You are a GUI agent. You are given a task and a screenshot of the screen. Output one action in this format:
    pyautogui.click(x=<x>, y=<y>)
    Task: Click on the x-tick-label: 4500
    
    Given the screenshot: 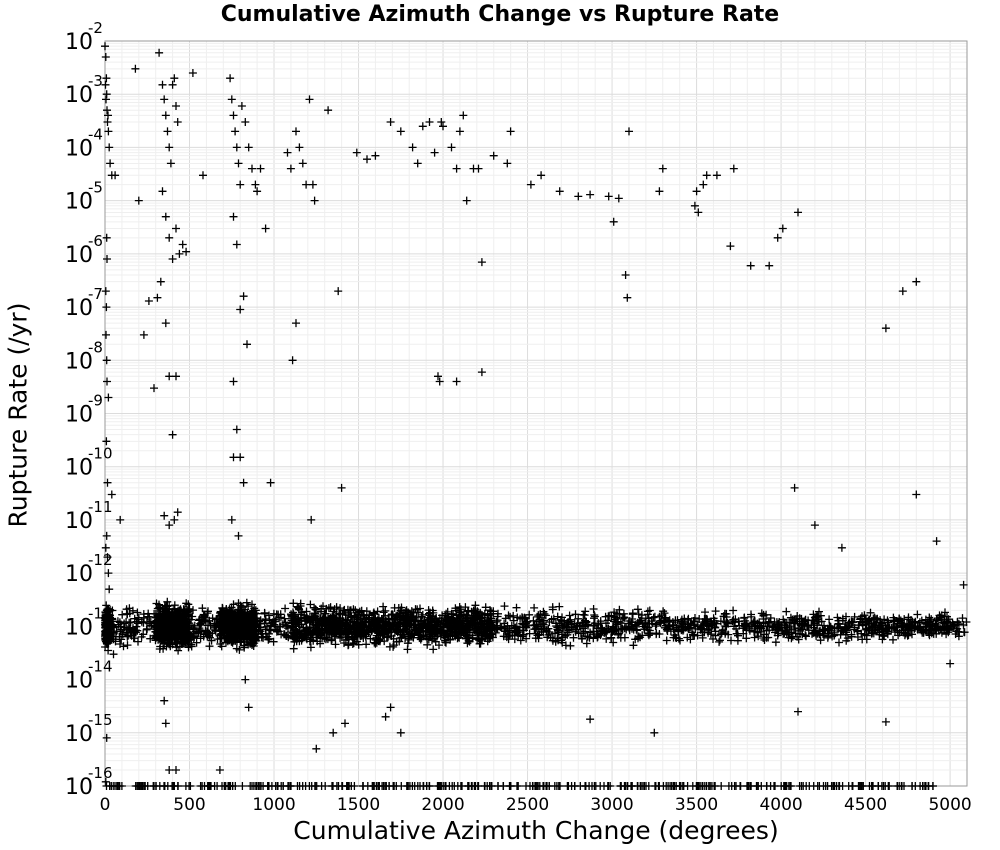 What is the action you would take?
    pyautogui.click(x=865, y=805)
    